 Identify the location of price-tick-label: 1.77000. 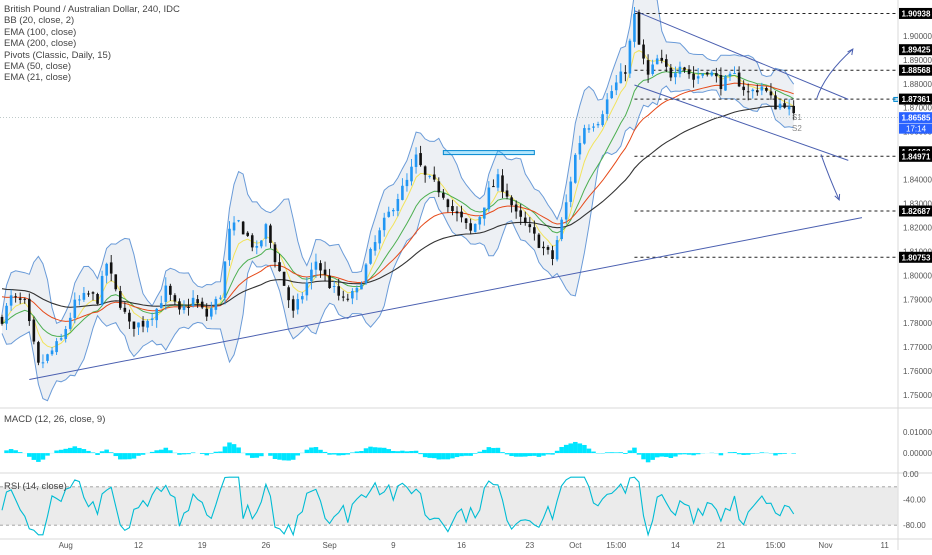
(917, 347).